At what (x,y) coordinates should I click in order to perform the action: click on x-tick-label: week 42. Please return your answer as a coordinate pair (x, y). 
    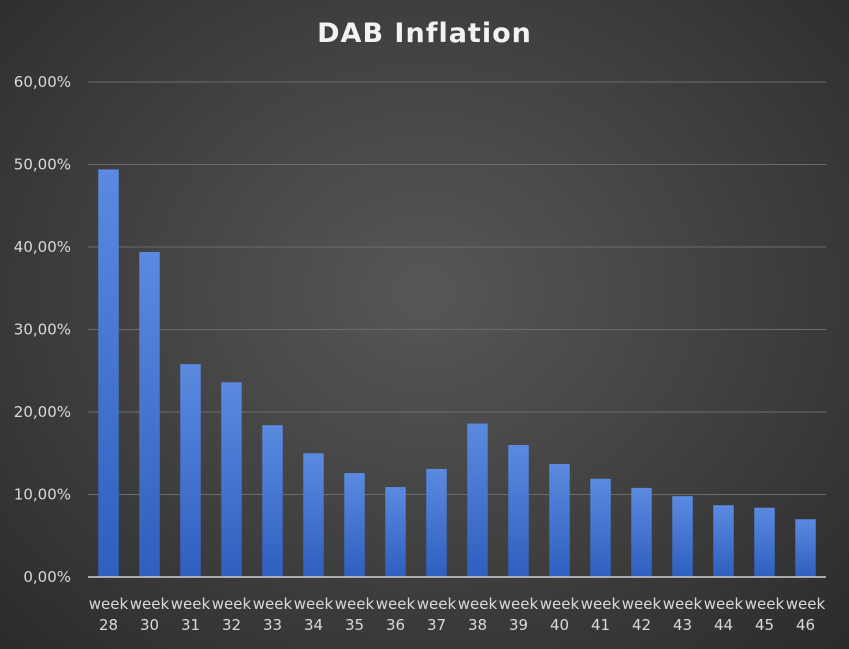
    Looking at the image, I should click on (642, 614).